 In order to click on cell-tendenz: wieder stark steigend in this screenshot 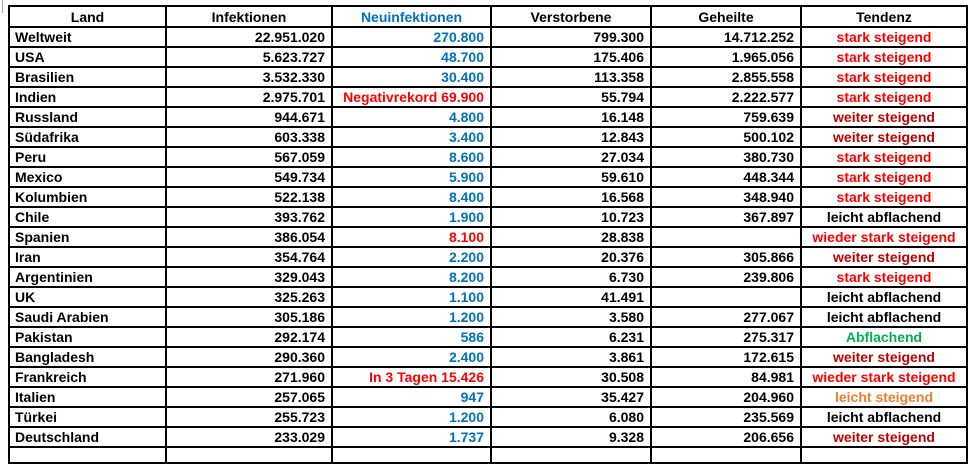, I will do `click(884, 237)`.